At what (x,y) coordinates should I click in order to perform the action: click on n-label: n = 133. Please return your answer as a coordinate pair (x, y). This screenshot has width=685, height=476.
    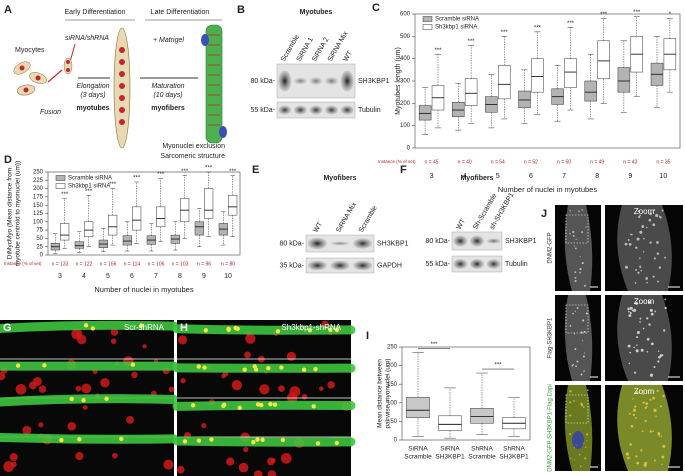
    Looking at the image, I should click on (60, 264).